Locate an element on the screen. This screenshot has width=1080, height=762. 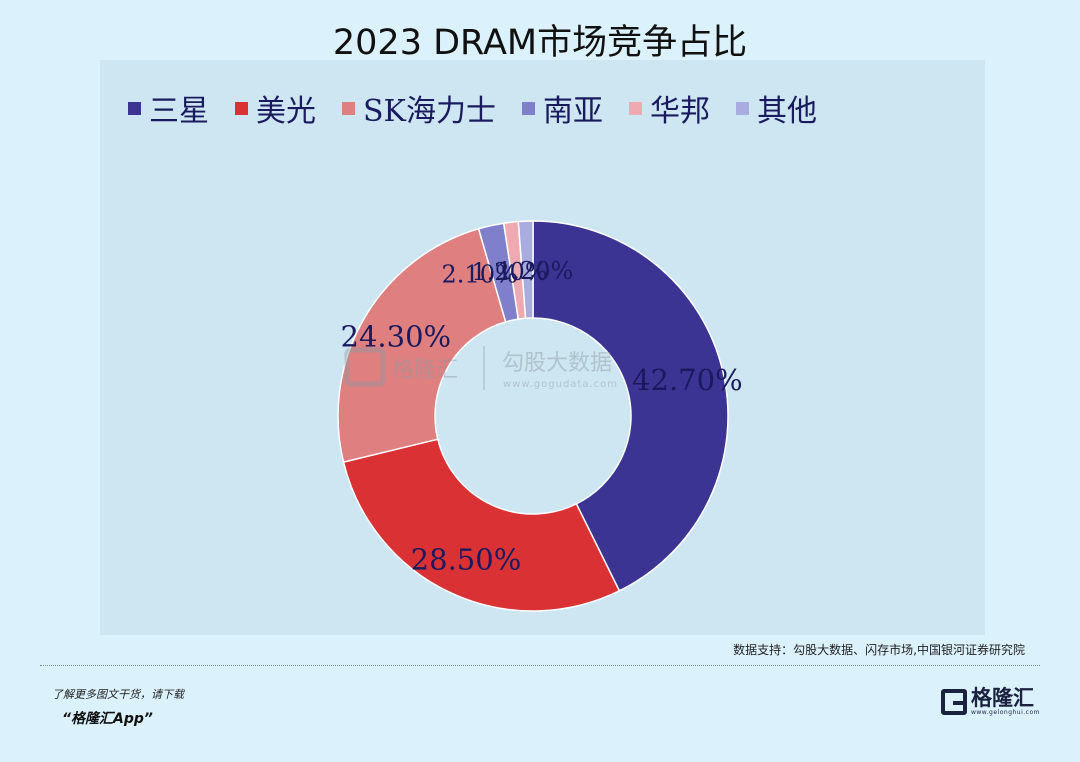
legend-item: 其他 is located at coordinates (776, 108).